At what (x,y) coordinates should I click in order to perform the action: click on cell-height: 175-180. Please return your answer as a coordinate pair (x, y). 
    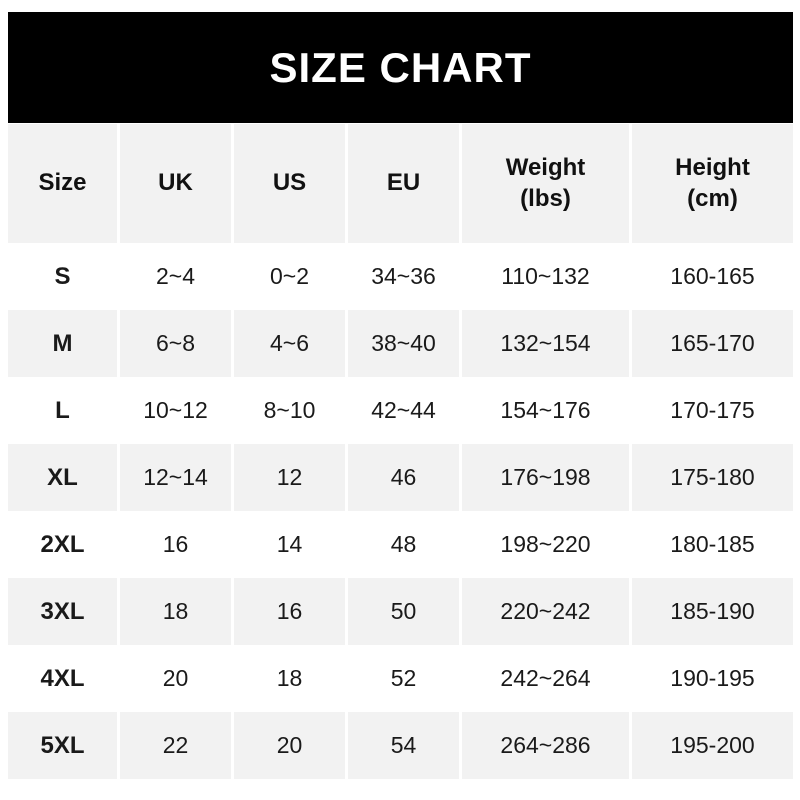
    Looking at the image, I should click on (712, 477).